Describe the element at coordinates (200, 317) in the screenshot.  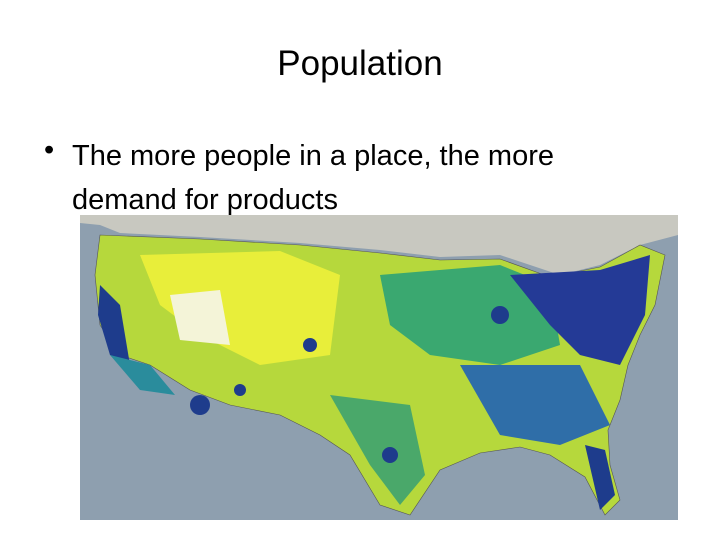
I see `empty-area` at that location.